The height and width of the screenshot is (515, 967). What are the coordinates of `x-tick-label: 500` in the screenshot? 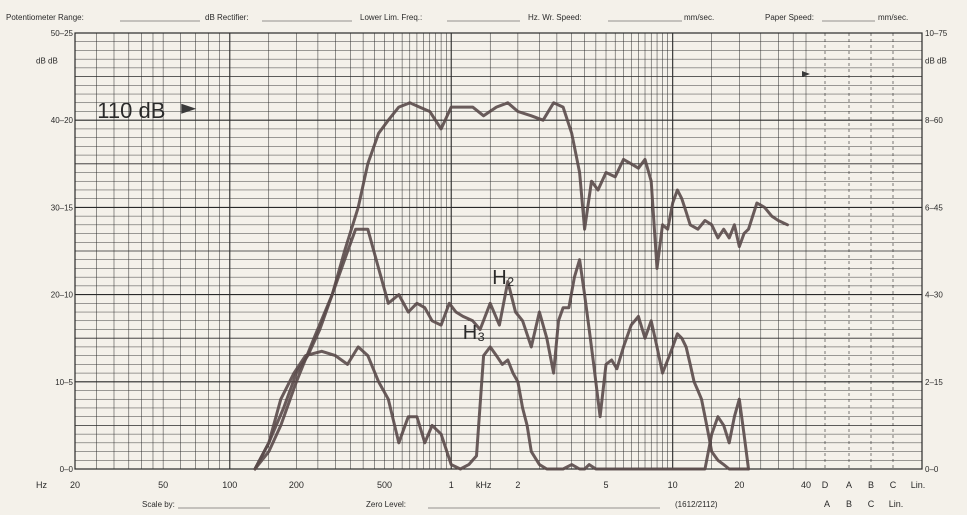 It's located at (384, 485).